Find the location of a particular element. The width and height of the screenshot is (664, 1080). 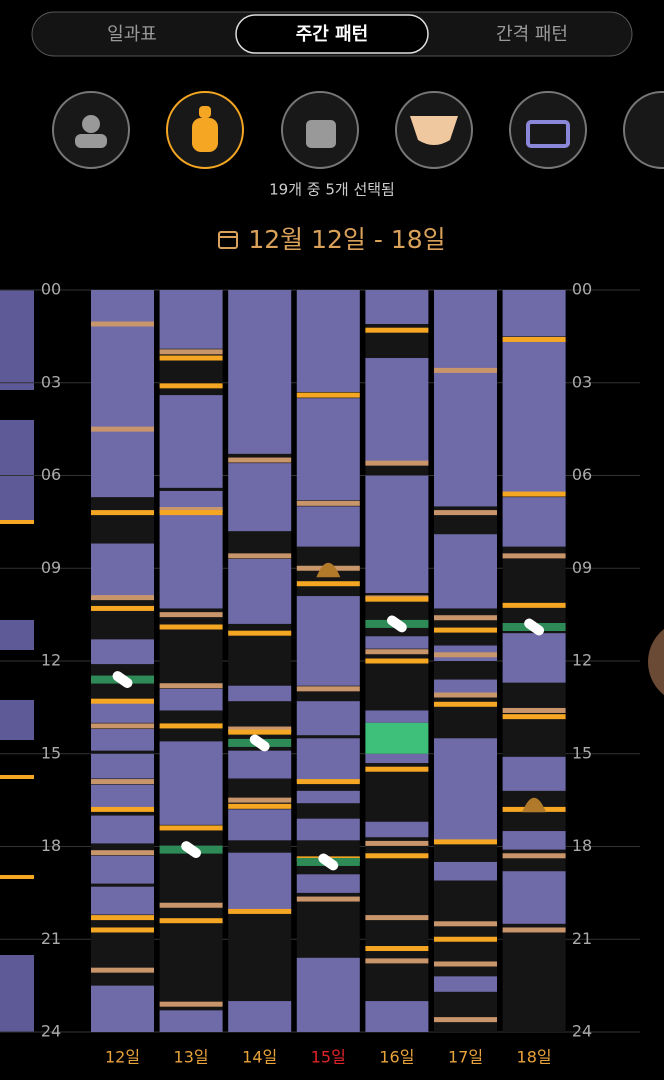

y-tick-label: 03 is located at coordinates (51, 381).